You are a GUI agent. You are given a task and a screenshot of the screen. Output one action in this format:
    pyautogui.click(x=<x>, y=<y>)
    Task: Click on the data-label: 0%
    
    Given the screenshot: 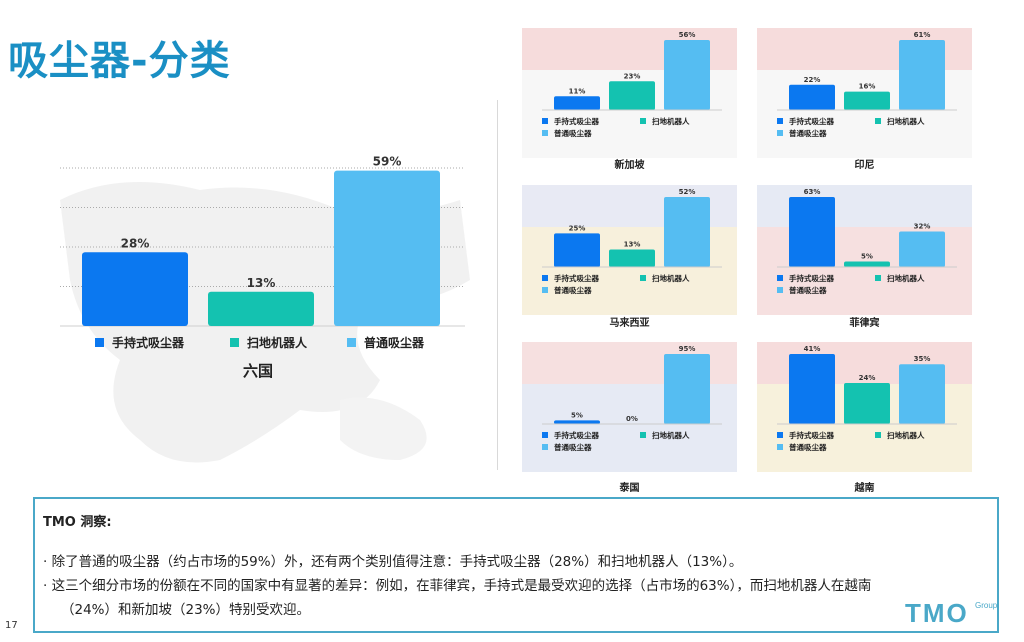 What is the action you would take?
    pyautogui.click(x=632, y=419)
    